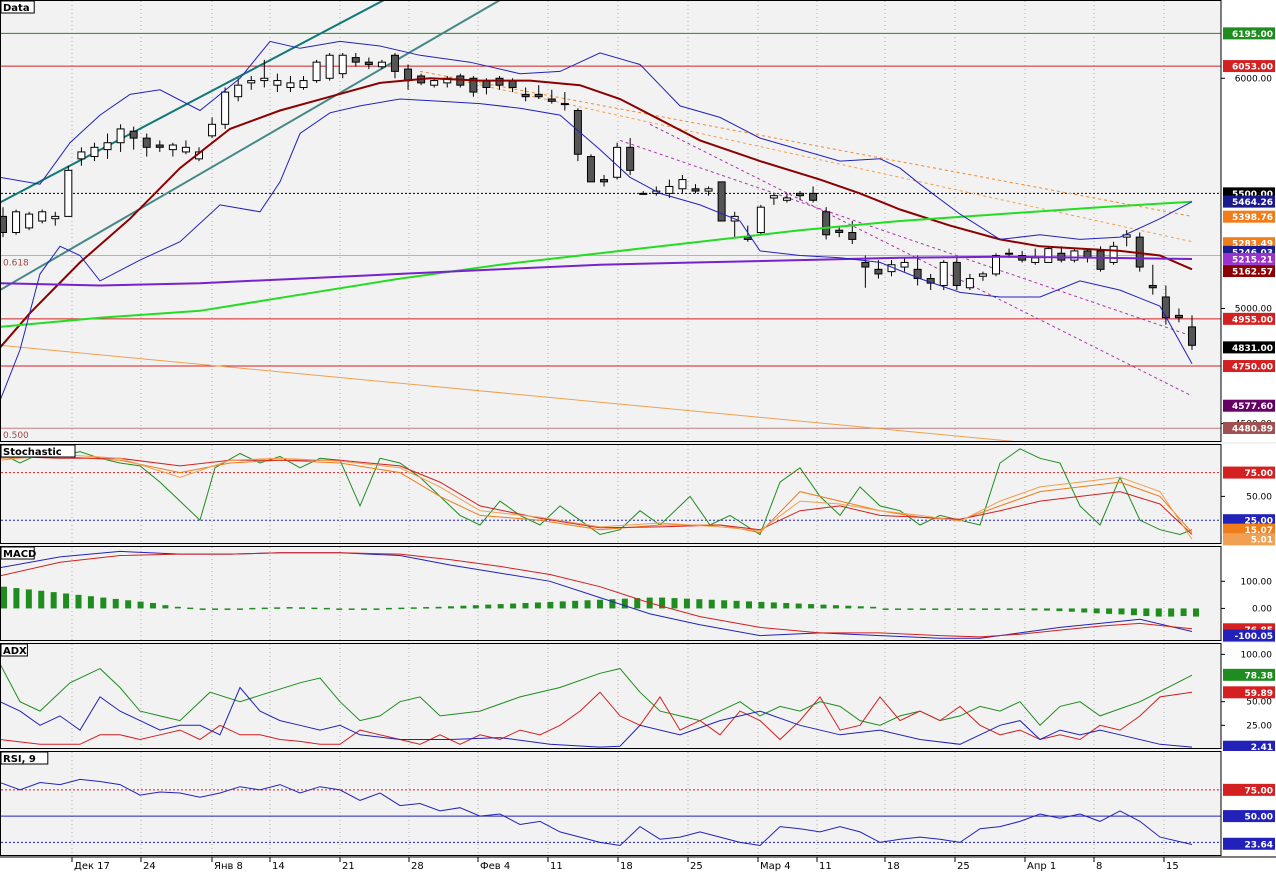 This screenshot has height=872, width=1276. Describe the element at coordinates (626, 866) in the screenshot. I see `x-tick-label-8: 18` at that location.